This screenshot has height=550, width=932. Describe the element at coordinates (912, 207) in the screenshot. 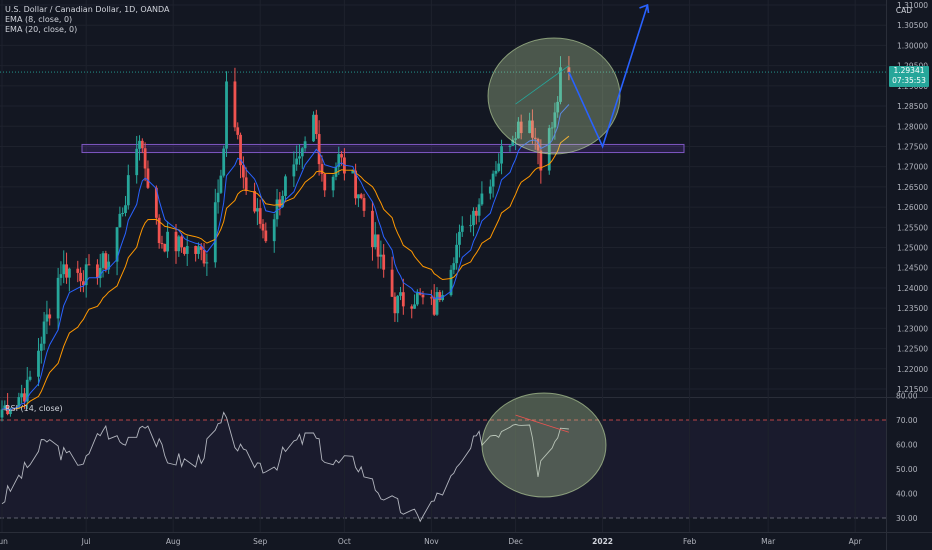

I see `price-tick-label: 1.26000` at that location.